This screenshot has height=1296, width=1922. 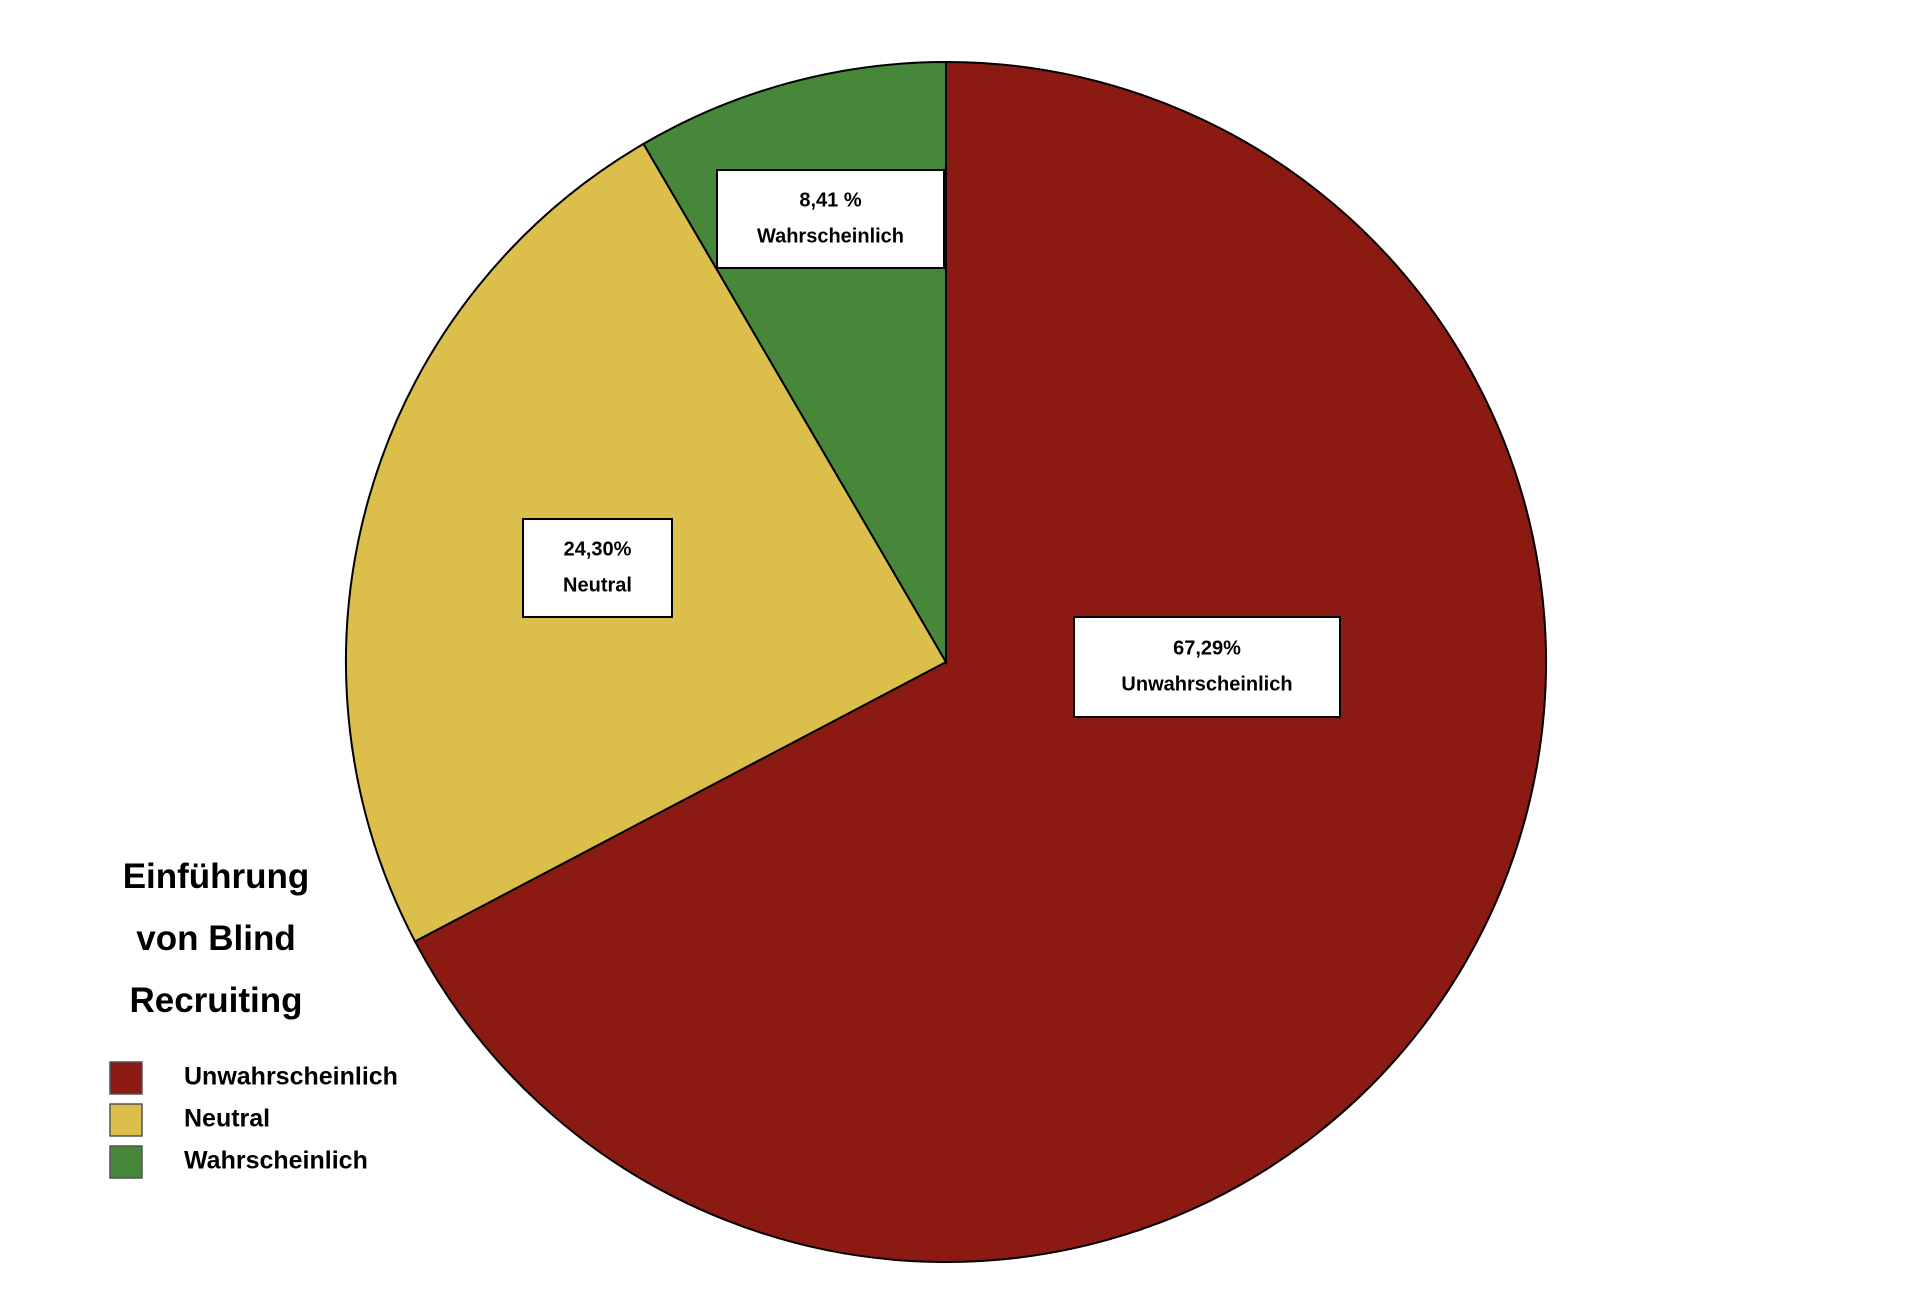 I want to click on data-label: 8,41 %, so click(x=830, y=200).